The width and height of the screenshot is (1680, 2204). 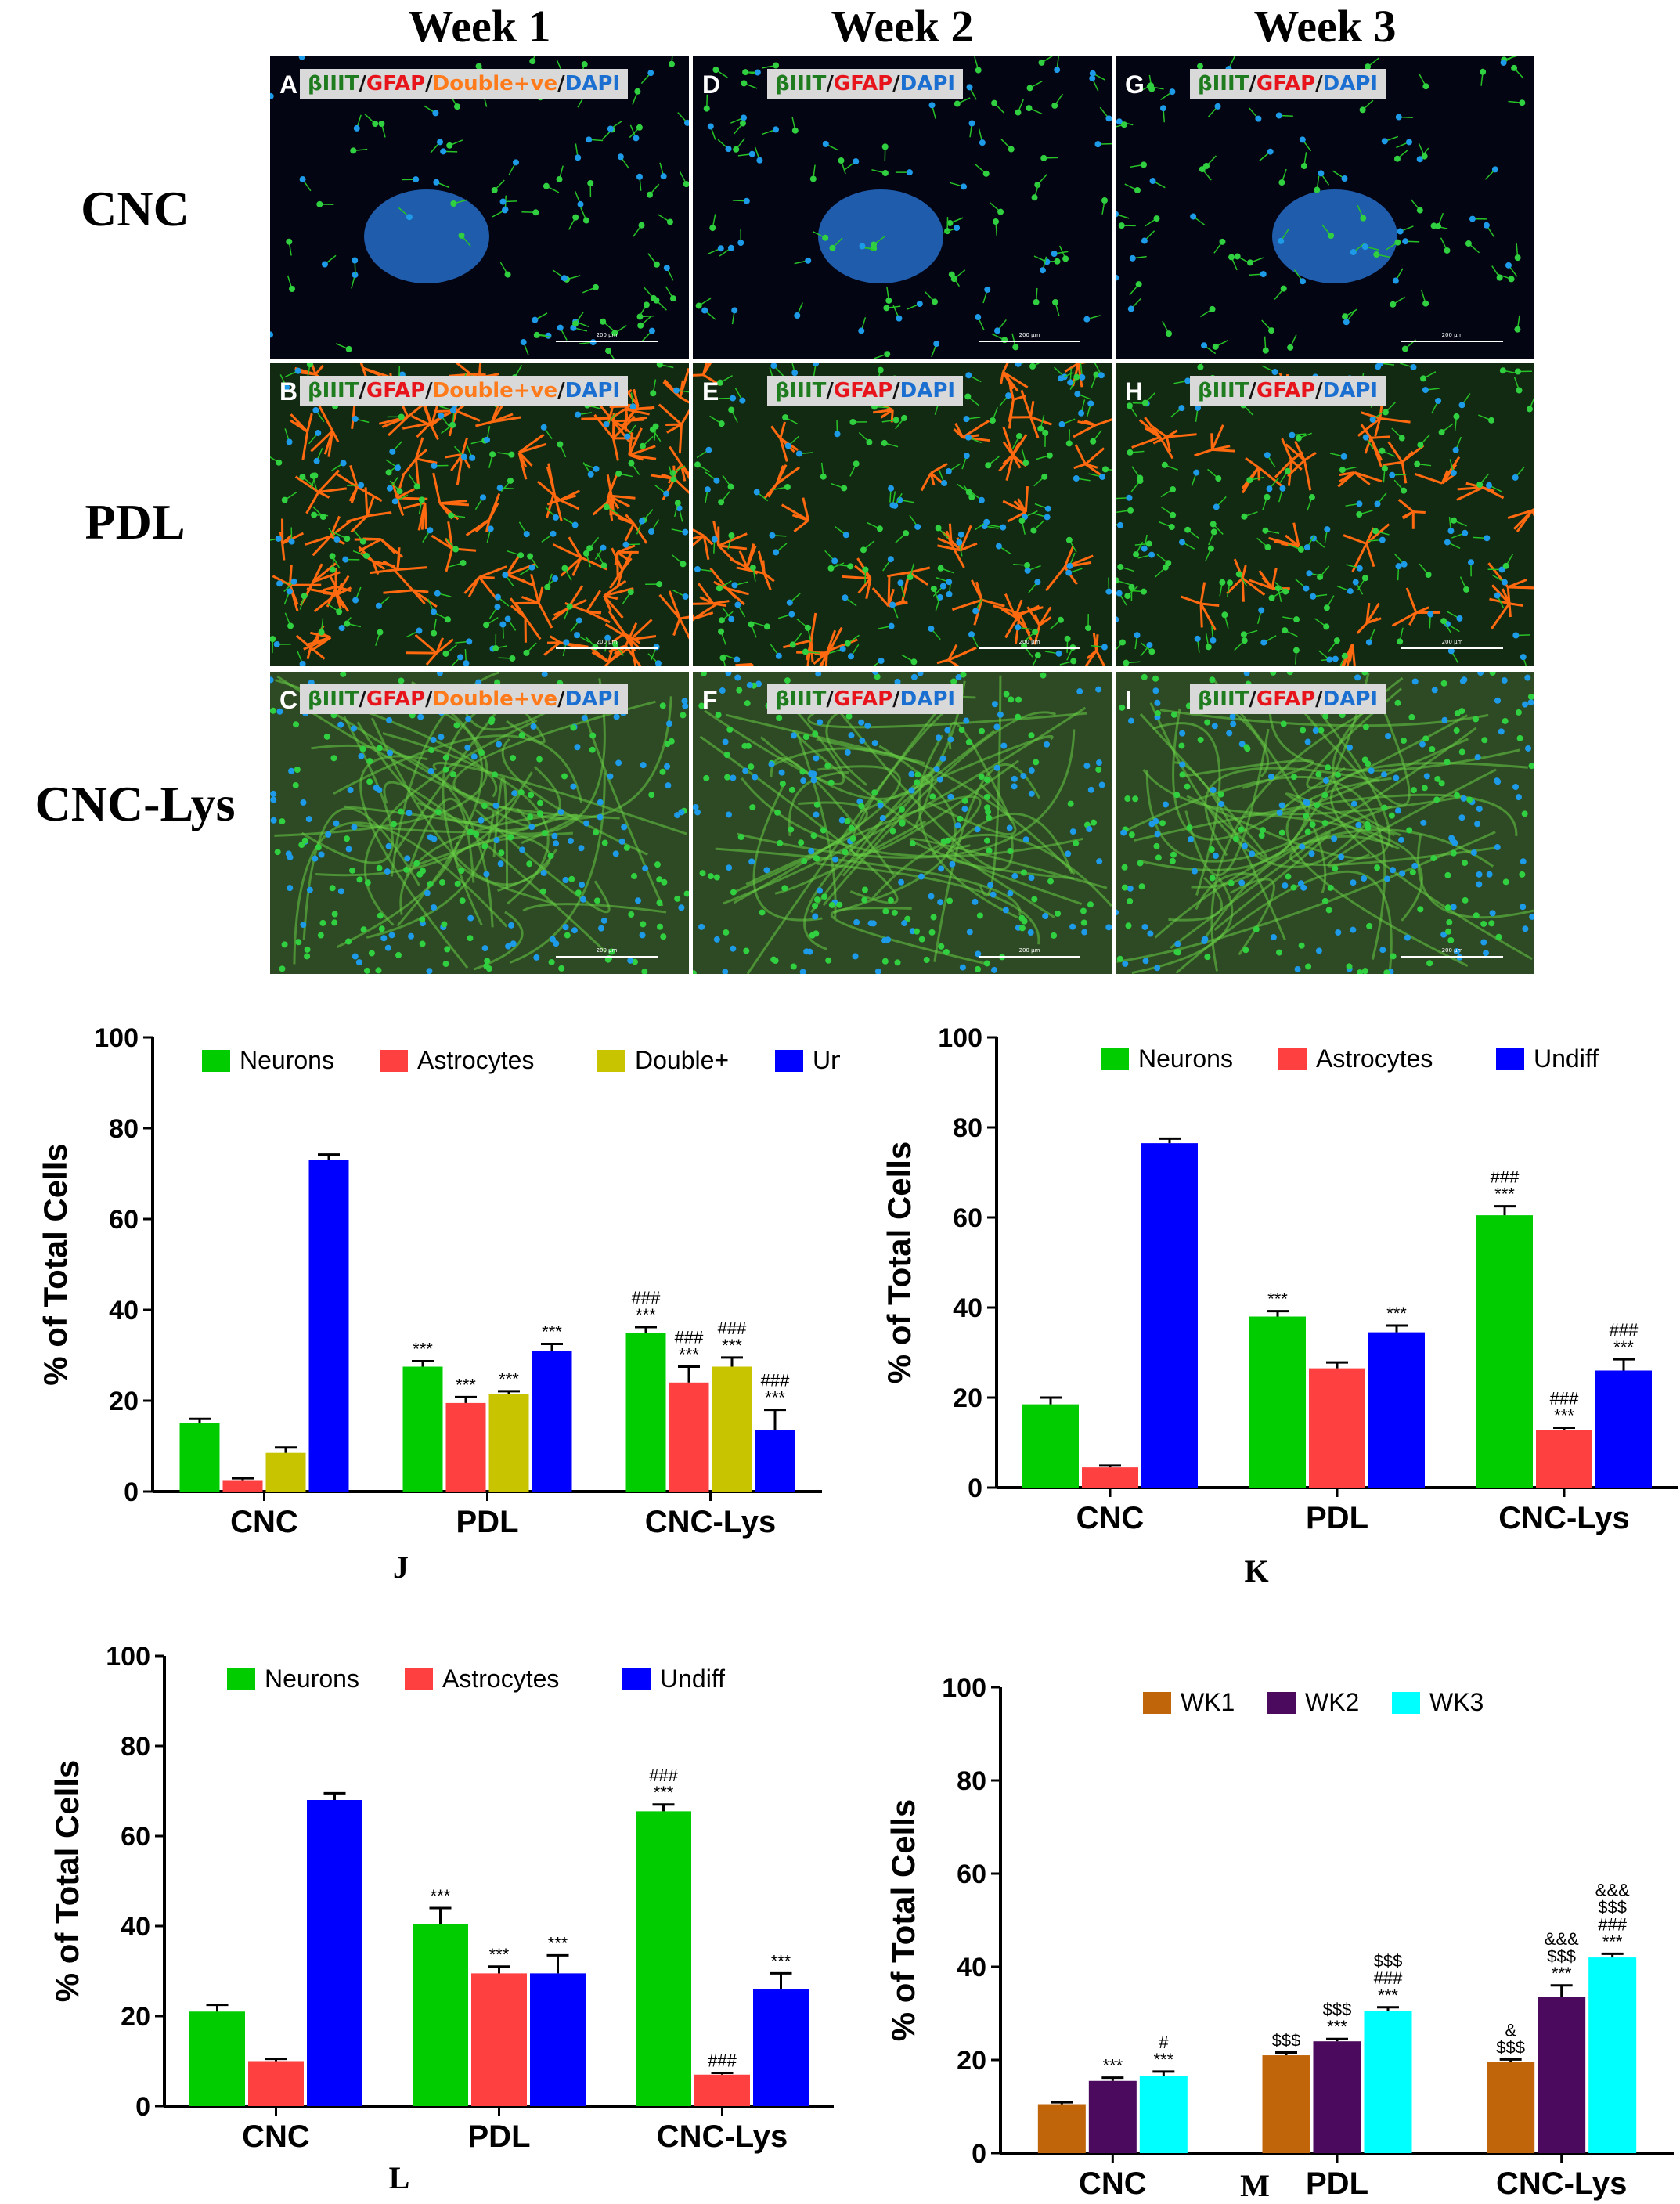 What do you see at coordinates (495, 699) in the screenshot?
I see `stain-label-double-ve: Double+ve` at bounding box center [495, 699].